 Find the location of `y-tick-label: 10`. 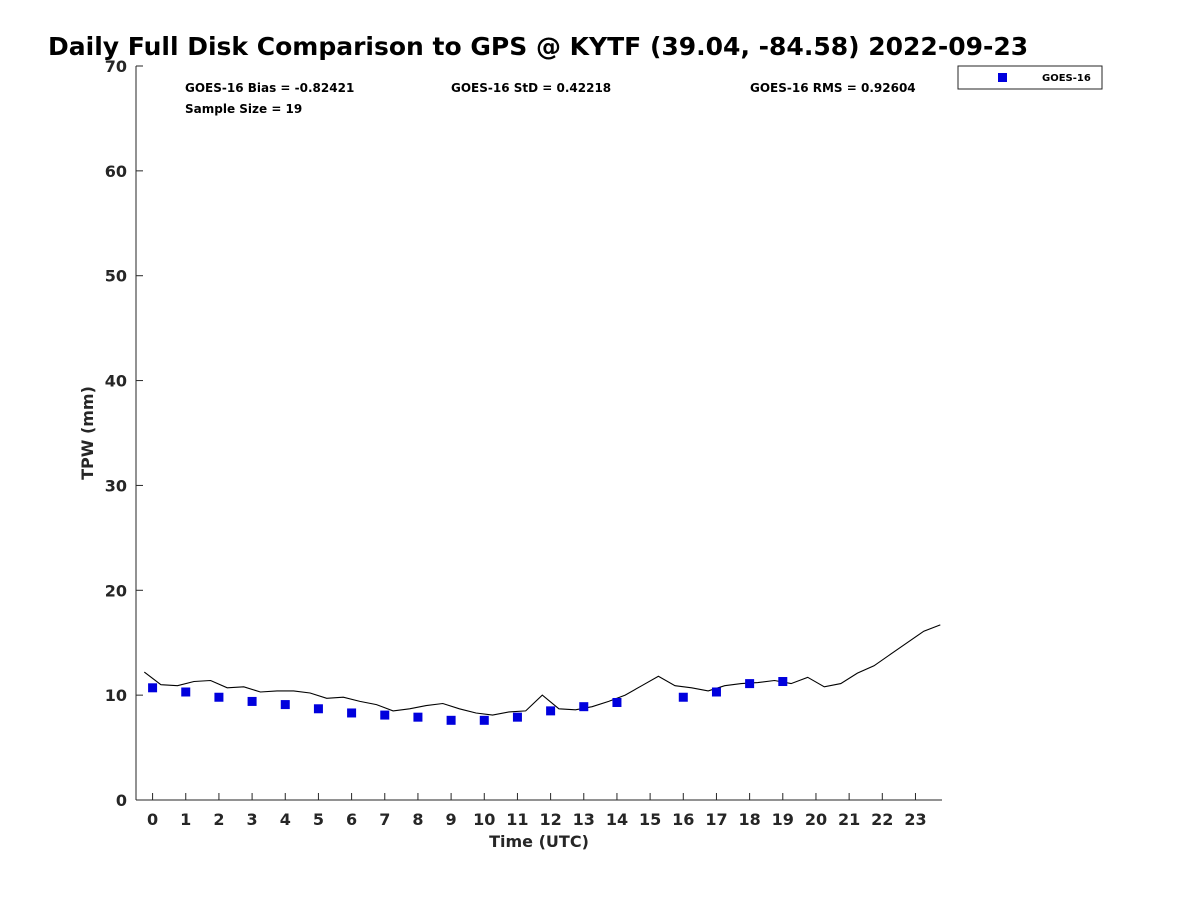

y-tick-label: 10 is located at coordinates (116, 695).